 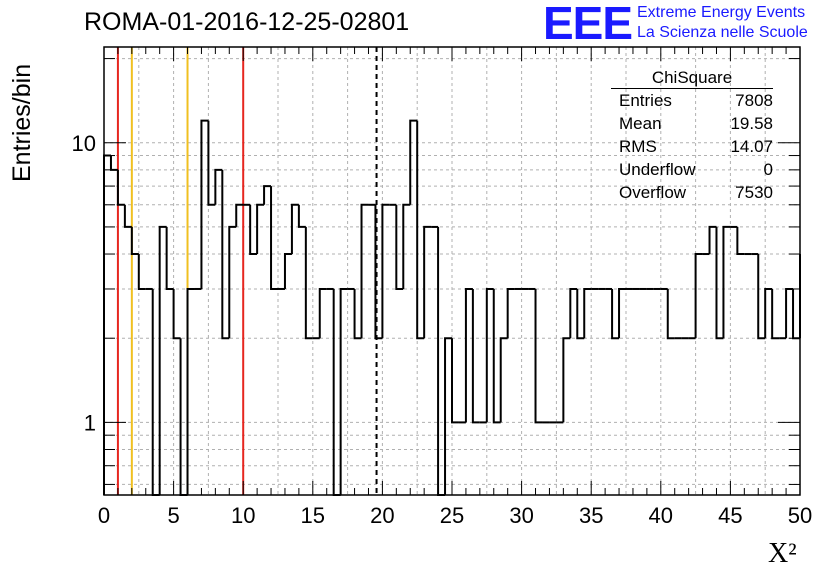 I want to click on stats-label: Entries, so click(x=645, y=100).